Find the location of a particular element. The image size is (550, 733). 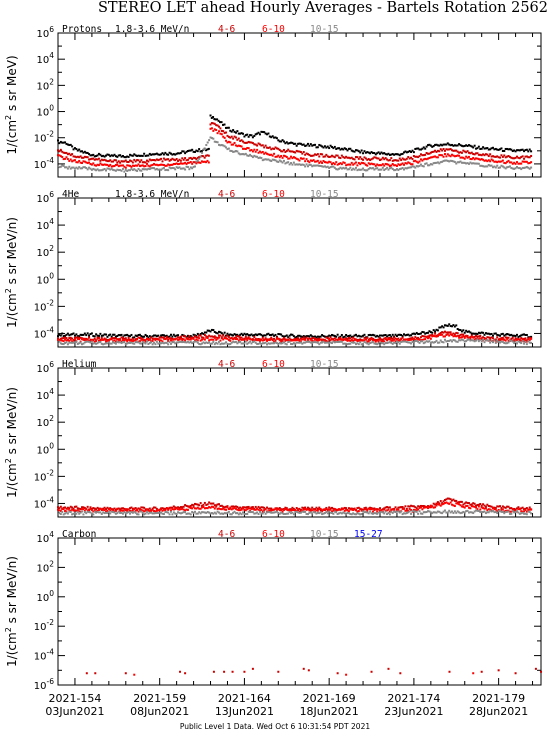

species-label: 4He is located at coordinates (70, 194).